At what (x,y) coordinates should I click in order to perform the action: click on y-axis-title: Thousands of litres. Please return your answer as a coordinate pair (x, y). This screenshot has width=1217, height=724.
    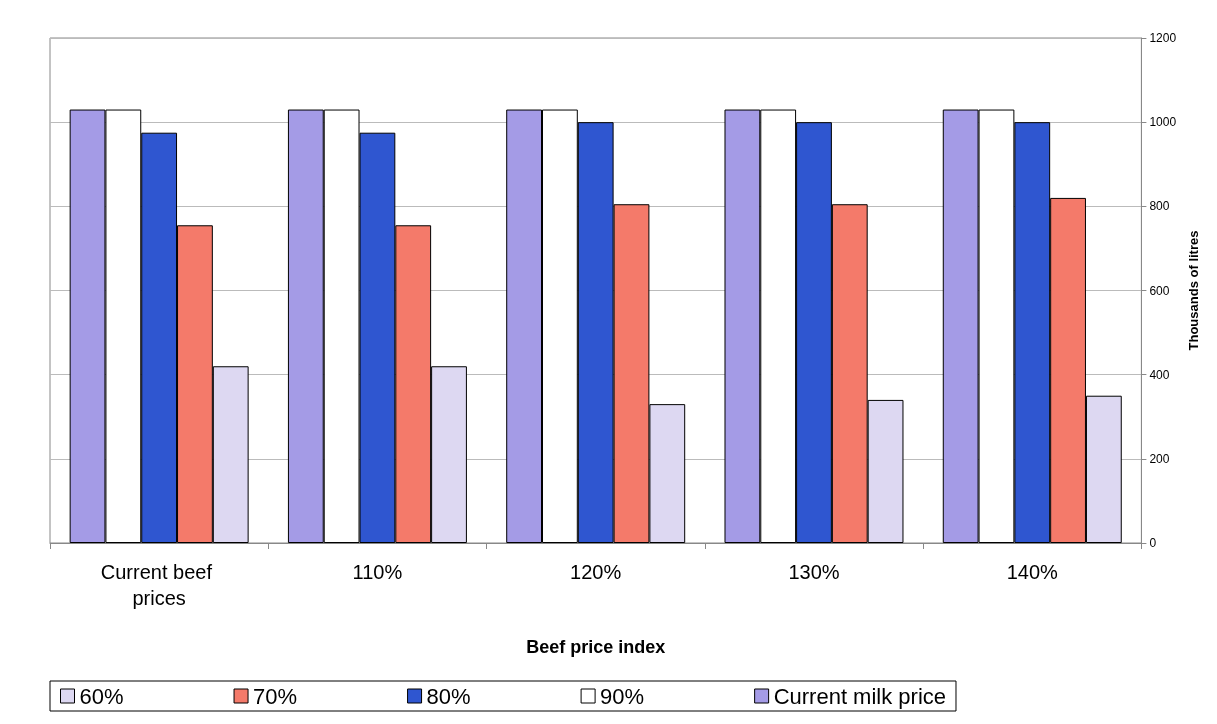
    Looking at the image, I should click on (1193, 290).